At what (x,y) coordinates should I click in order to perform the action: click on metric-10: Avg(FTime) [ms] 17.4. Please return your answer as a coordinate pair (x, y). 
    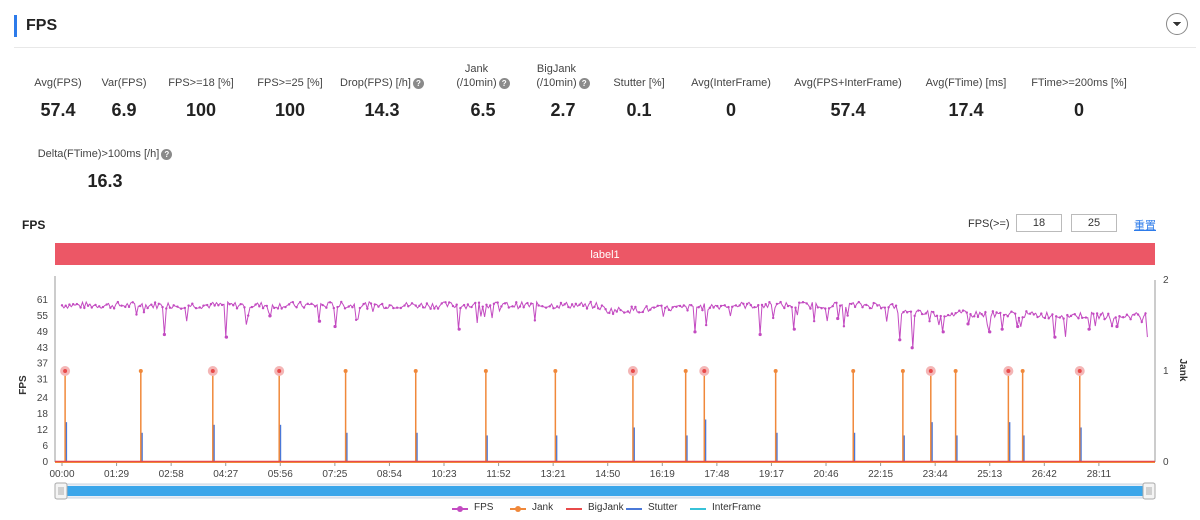
    Looking at the image, I should click on (966, 91).